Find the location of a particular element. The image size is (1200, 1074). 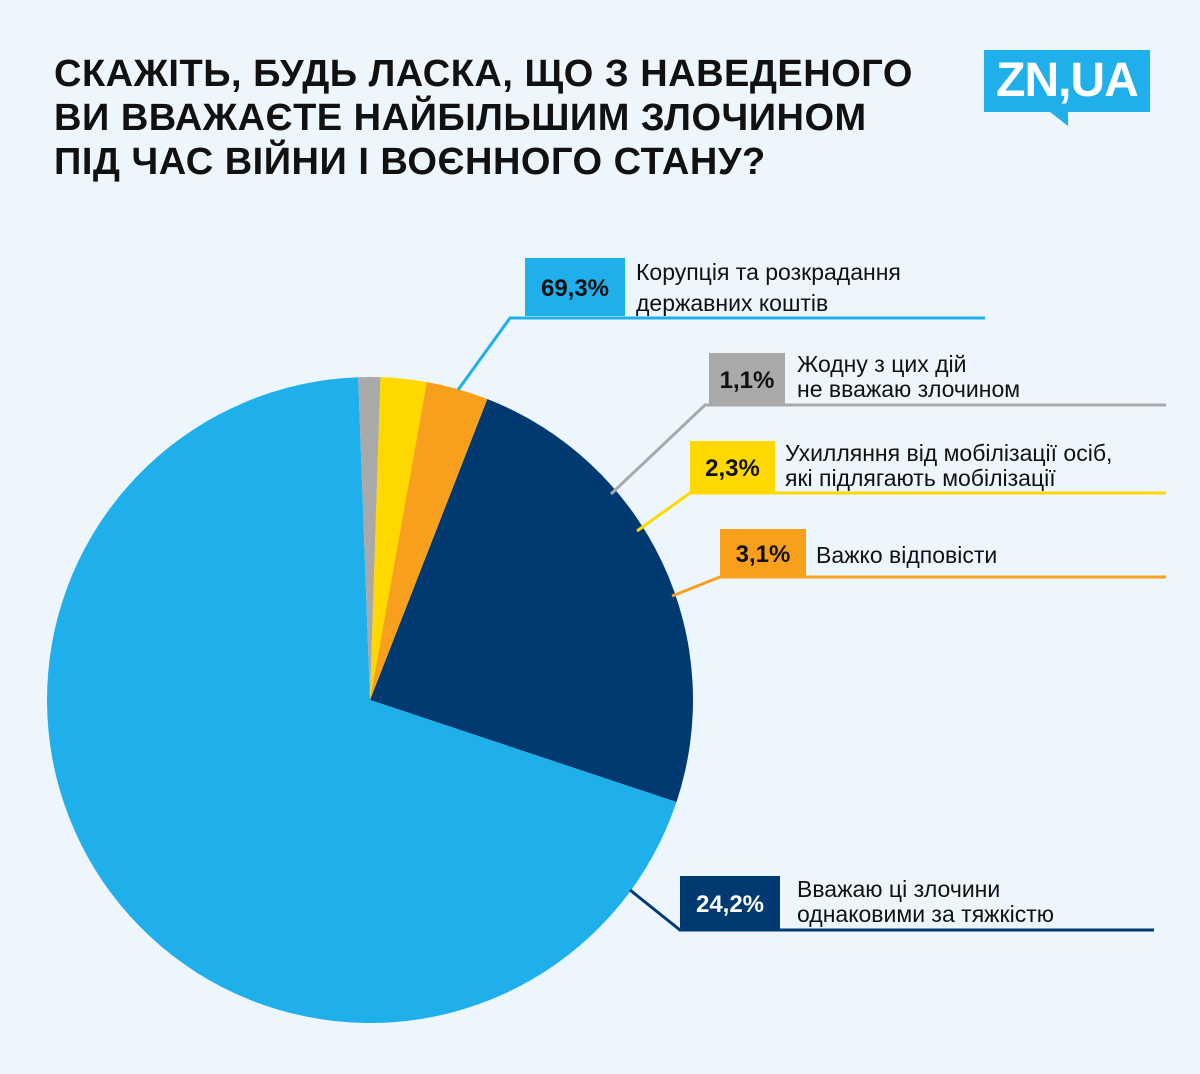

value-box-equal is located at coordinates (730, 903).